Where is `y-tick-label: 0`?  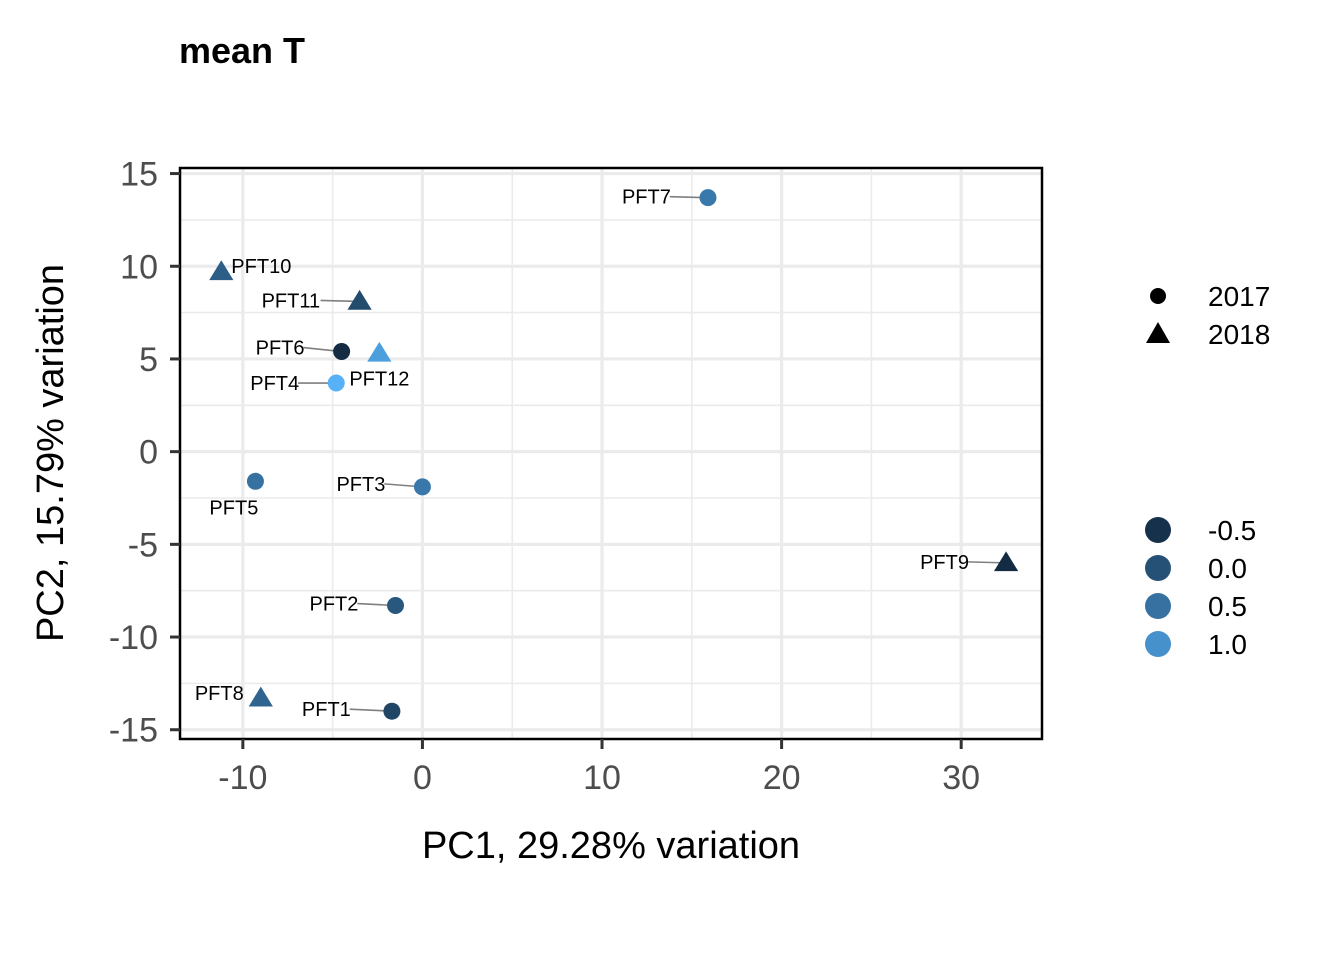 y-tick-label: 0 is located at coordinates (148, 453).